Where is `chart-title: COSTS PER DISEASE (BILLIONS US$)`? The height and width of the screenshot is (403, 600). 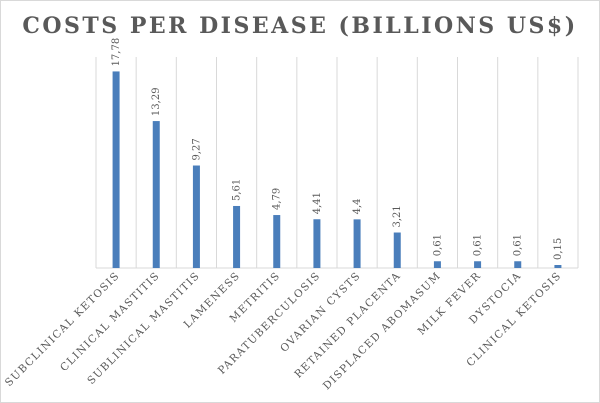 chart-title: COSTS PER DISEASE (BILLIONS US$) is located at coordinates (300, 26).